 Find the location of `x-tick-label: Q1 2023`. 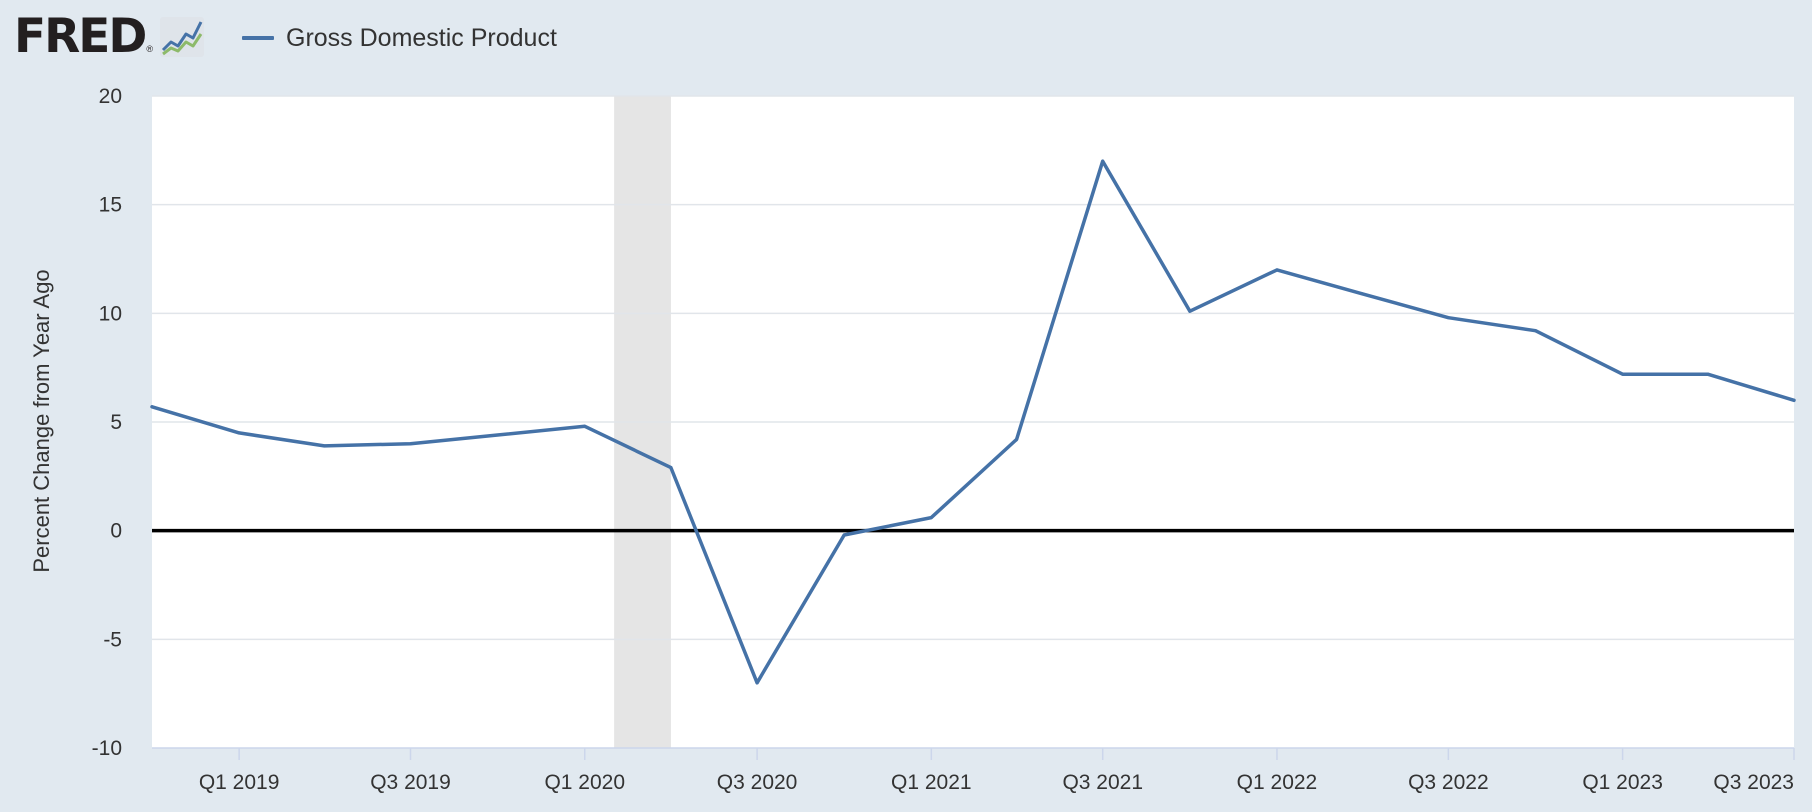

x-tick-label: Q1 2023 is located at coordinates (1622, 782).